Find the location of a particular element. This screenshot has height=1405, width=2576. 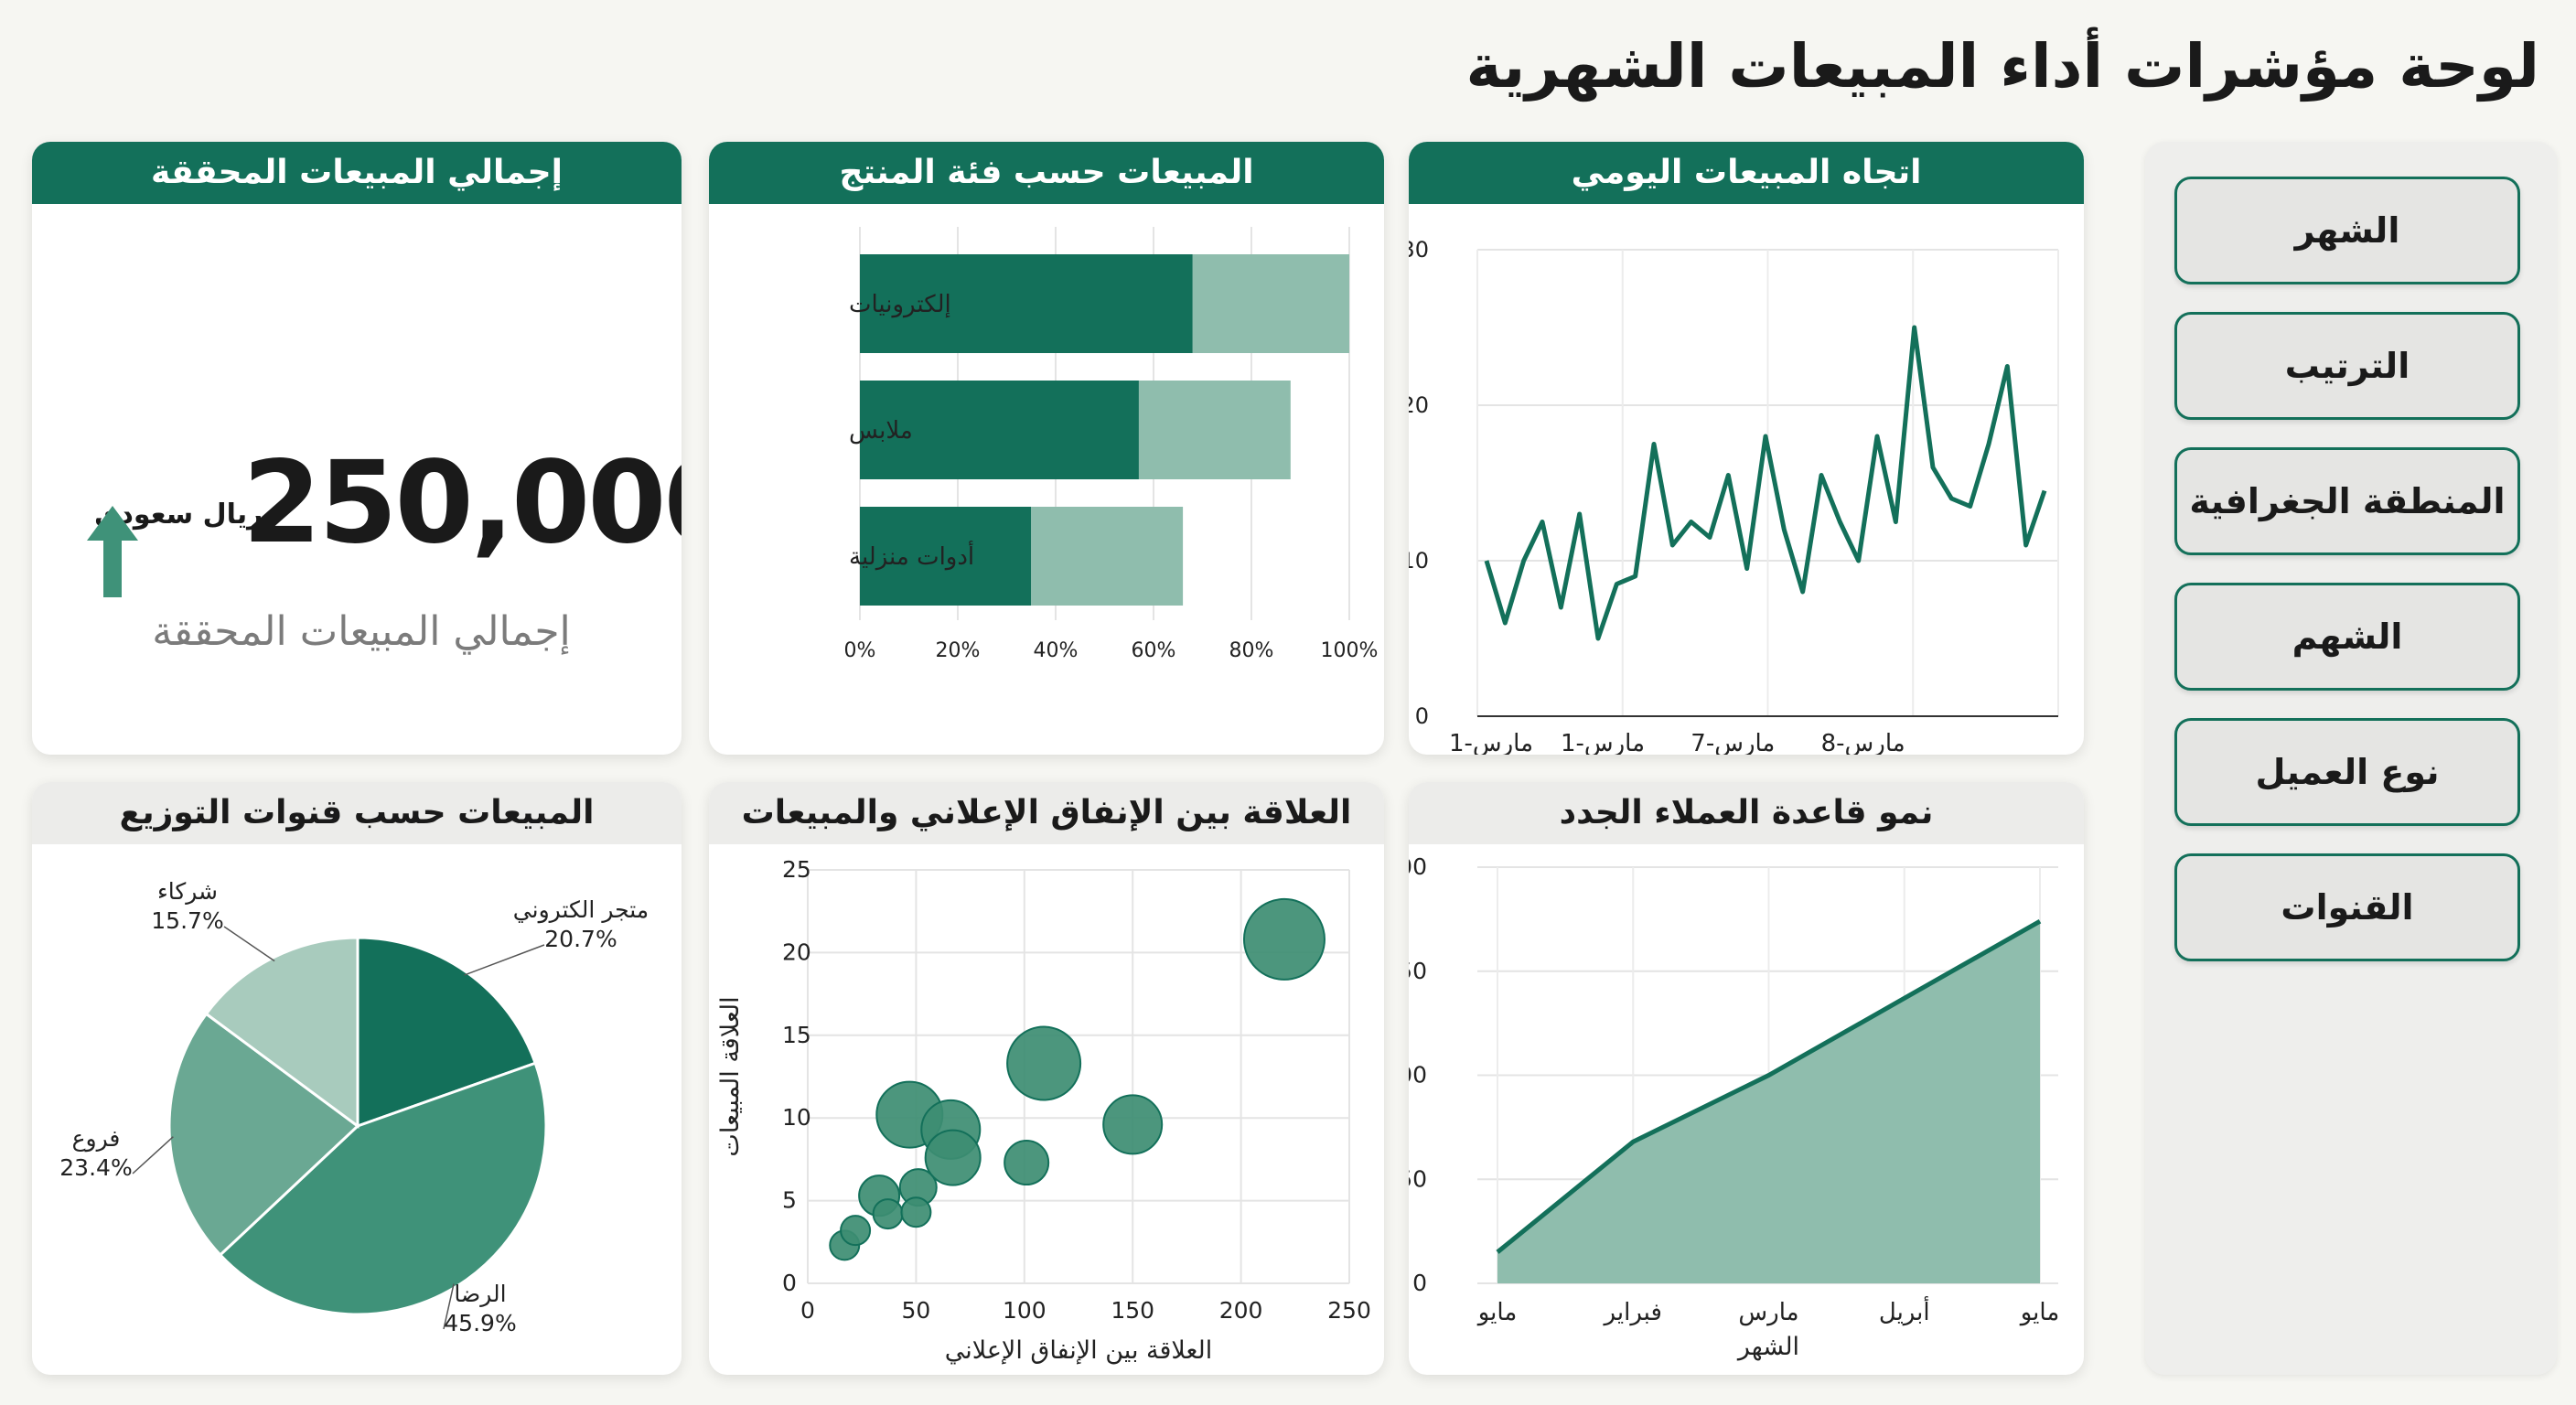

x-tick-label: 0% is located at coordinates (860, 650).